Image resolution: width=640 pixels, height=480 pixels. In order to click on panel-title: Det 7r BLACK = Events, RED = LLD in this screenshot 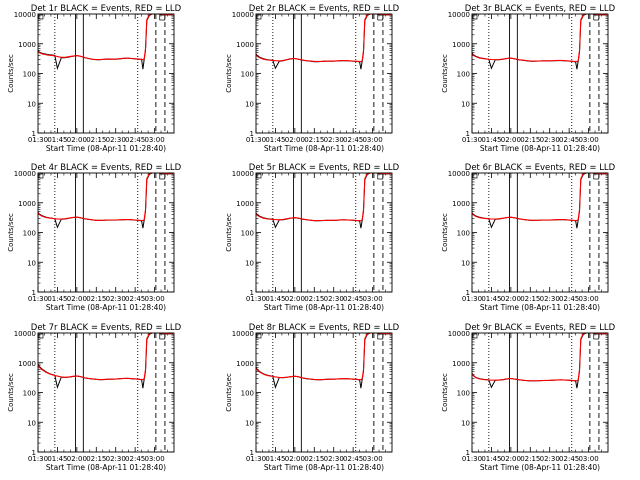, I will do `click(106, 328)`.